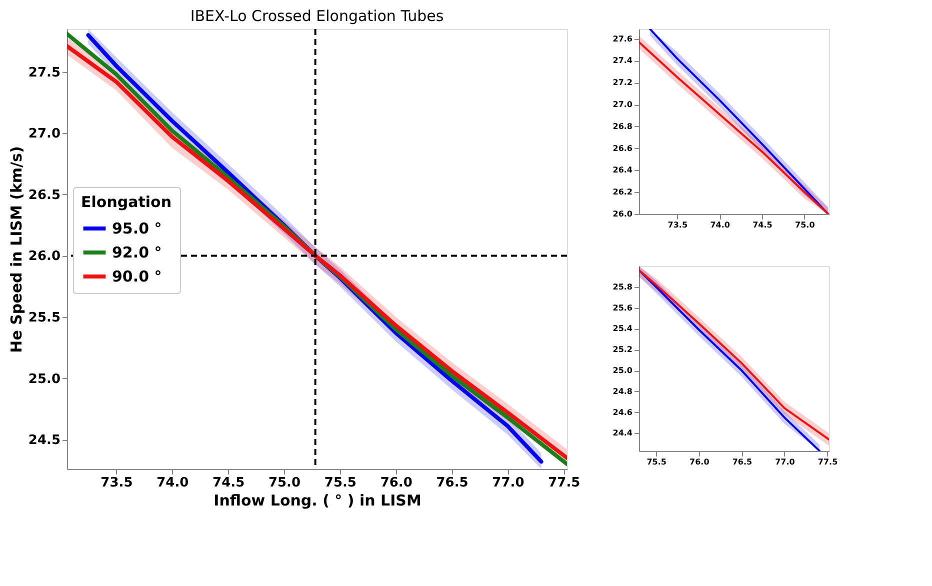 The image size is (932, 586). I want to click on y-tick-label: 26.4, so click(622, 170).